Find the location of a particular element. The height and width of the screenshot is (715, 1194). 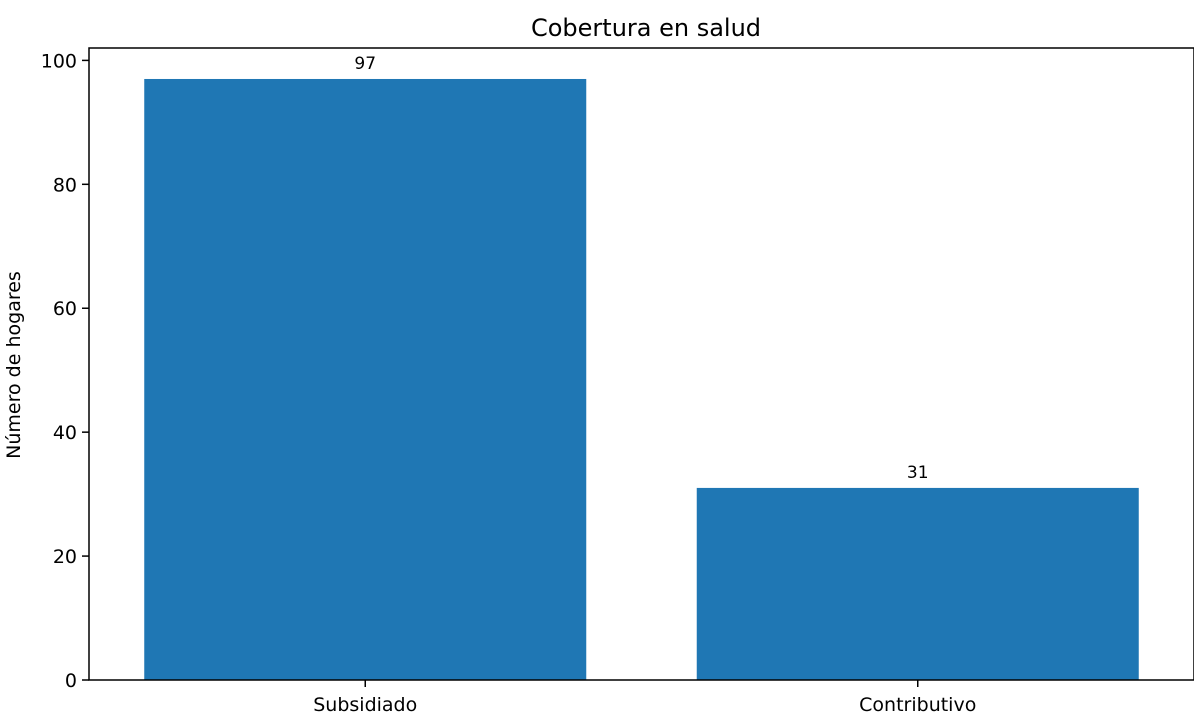

x-axis: Subsidiado Contributivo is located at coordinates (644, 697).